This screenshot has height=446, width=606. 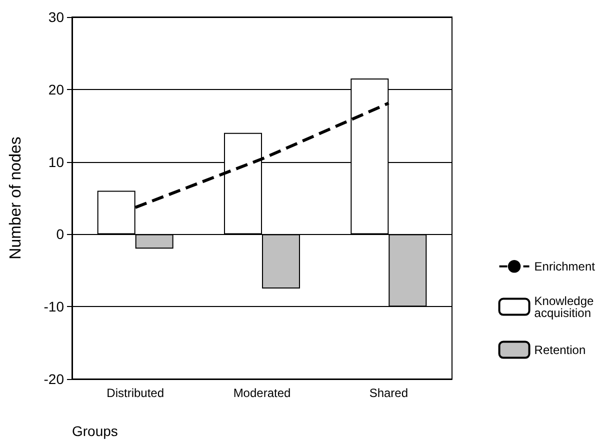 What do you see at coordinates (54, 379) in the screenshot?
I see `y-tick-label: -20` at bounding box center [54, 379].